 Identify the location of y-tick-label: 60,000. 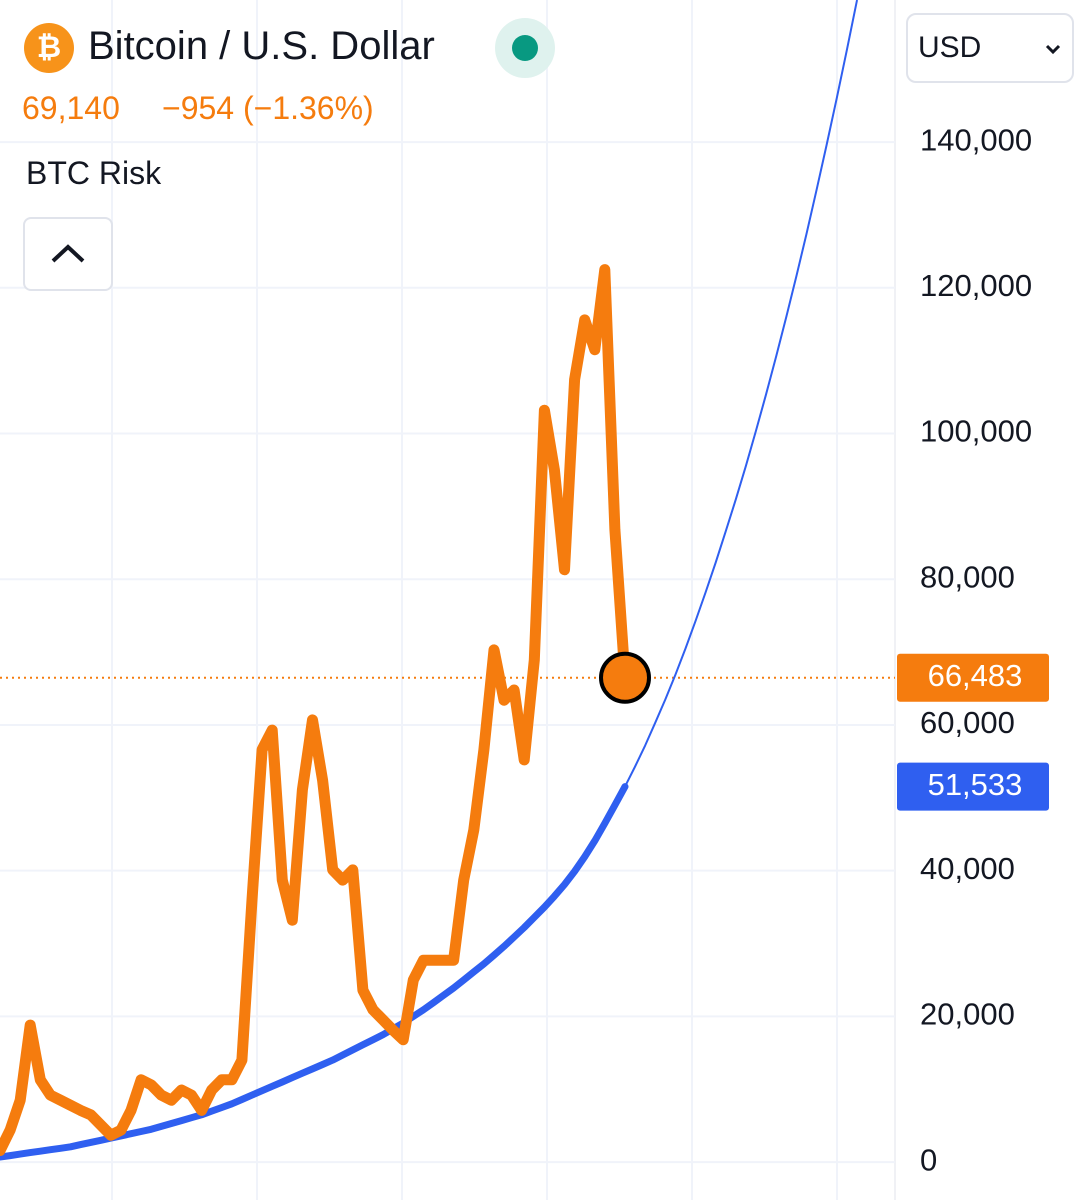
(967, 722).